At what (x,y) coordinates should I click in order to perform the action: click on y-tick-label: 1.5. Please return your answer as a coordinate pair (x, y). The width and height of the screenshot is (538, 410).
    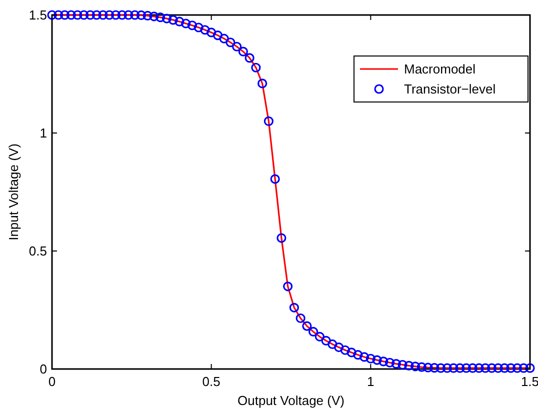
    Looking at the image, I should click on (37, 15).